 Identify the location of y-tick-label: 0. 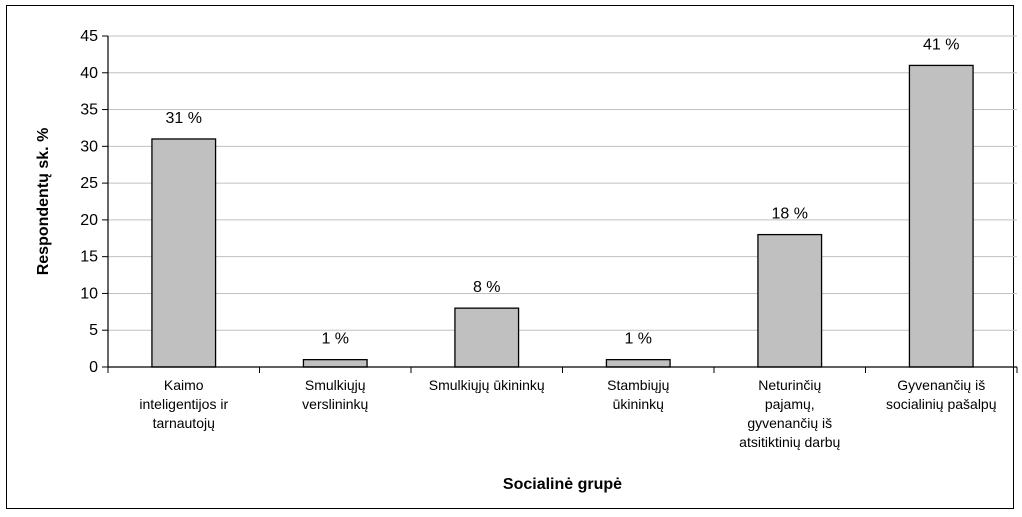
(93, 367).